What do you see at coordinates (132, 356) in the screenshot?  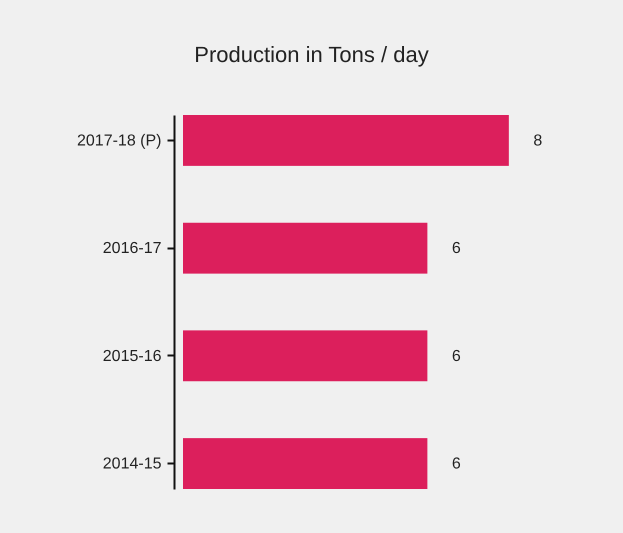 I see `y-tick-label: 2015-16` at bounding box center [132, 356].